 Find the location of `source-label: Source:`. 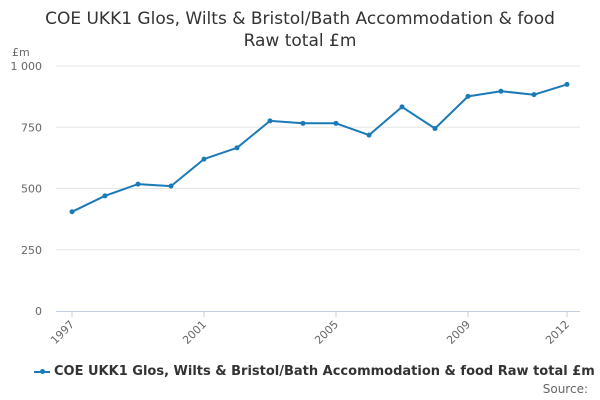

source-label: Source: is located at coordinates (565, 389).